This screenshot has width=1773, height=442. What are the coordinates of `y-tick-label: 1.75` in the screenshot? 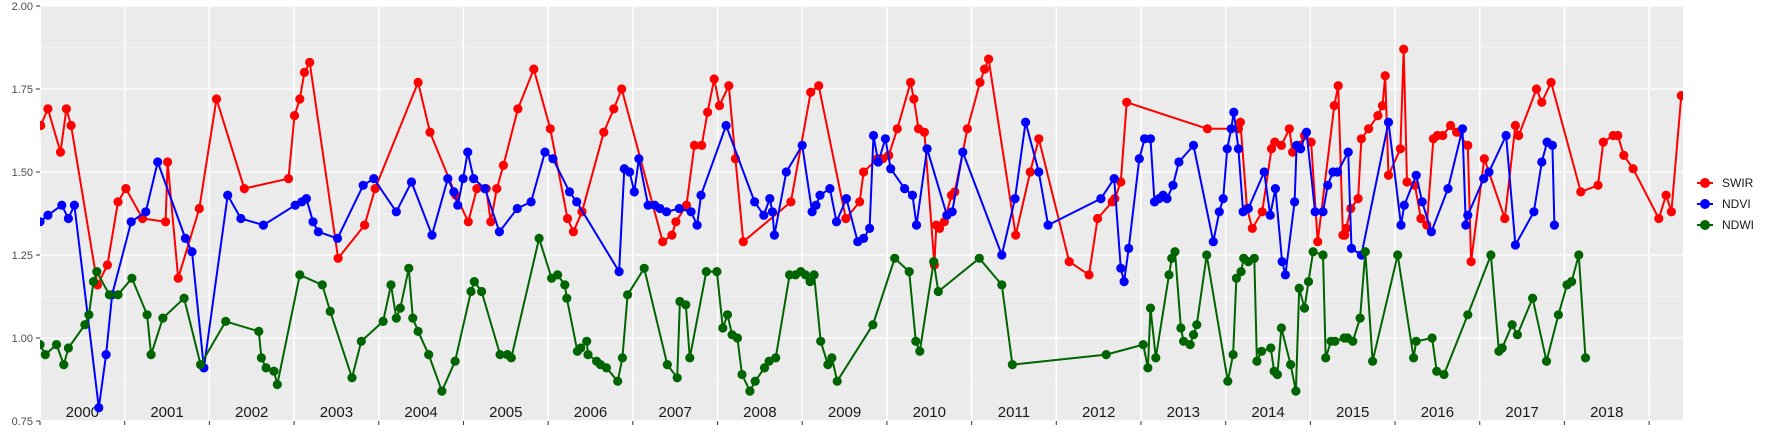 It's located at (22, 90).